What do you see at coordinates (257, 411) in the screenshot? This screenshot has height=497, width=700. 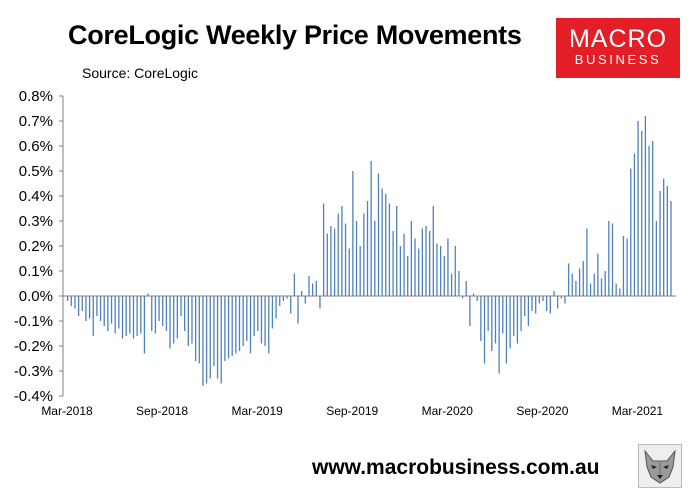 I see `x-tick-label: Mar-2019` at bounding box center [257, 411].